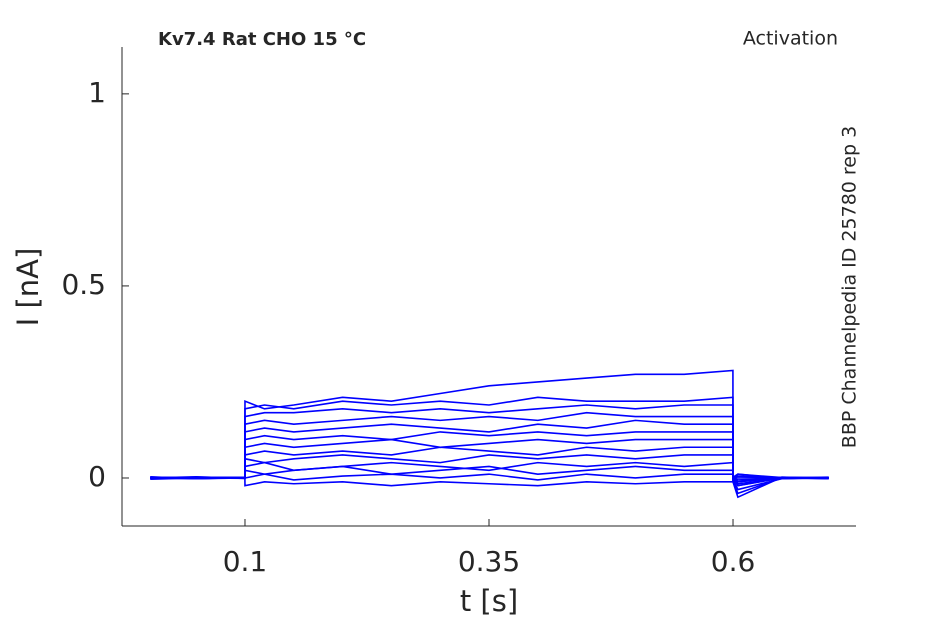  Describe the element at coordinates (28, 287) in the screenshot. I see `y-axis-label: I [nA]` at that location.